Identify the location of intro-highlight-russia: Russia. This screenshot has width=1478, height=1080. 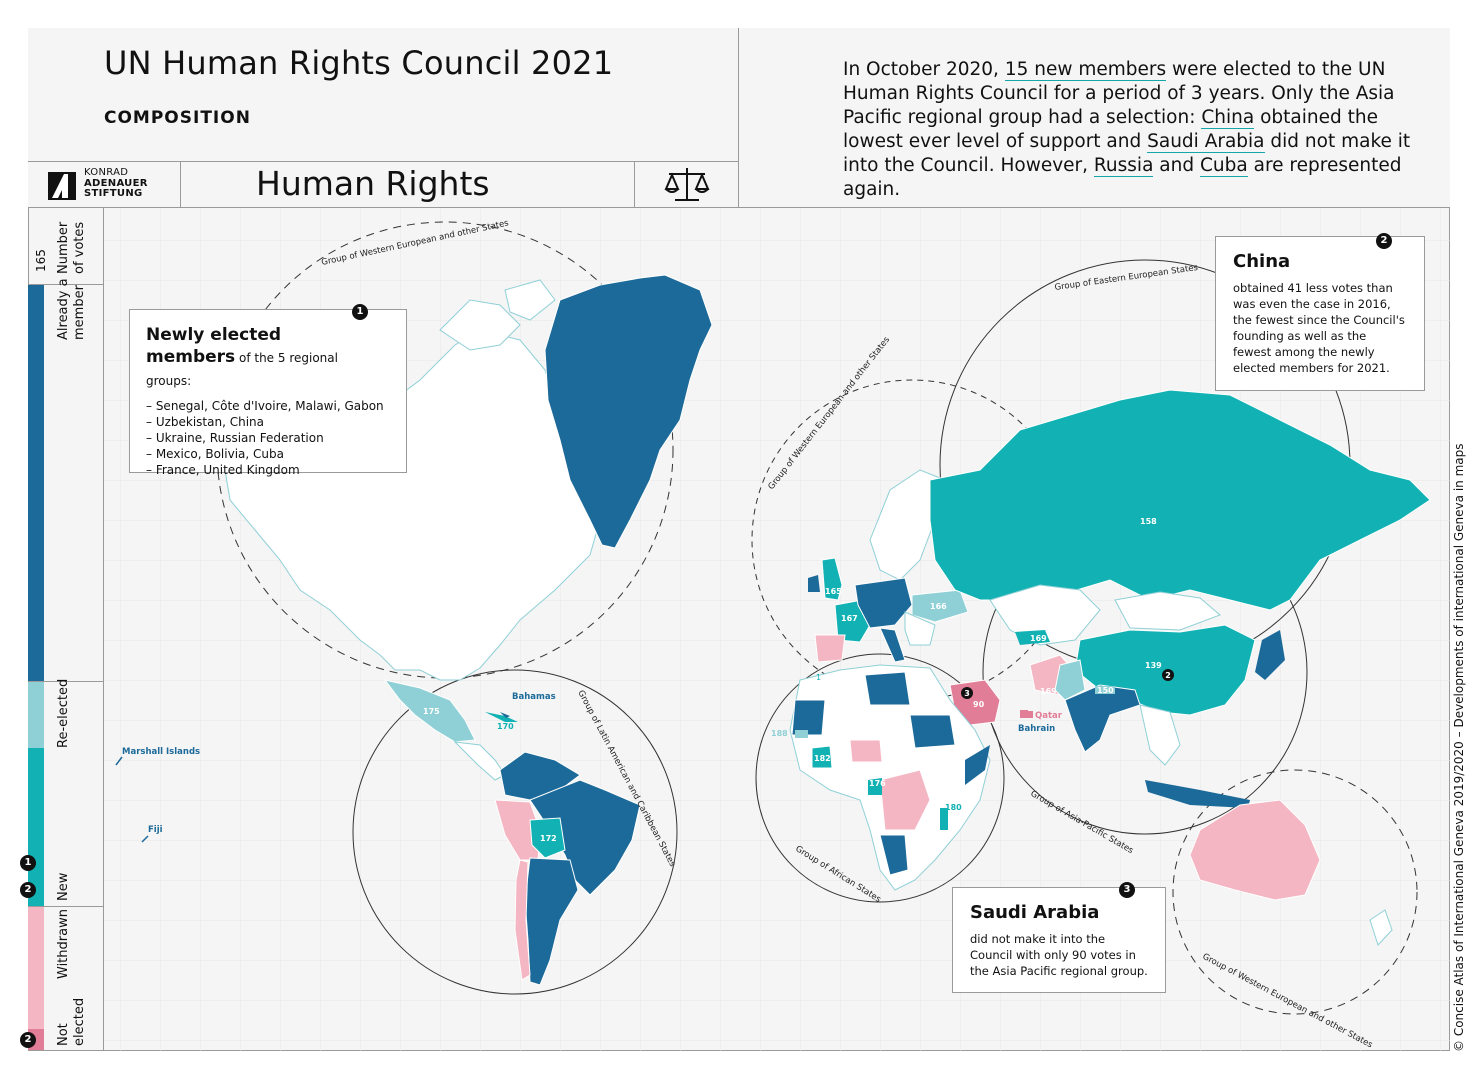
(1123, 166).